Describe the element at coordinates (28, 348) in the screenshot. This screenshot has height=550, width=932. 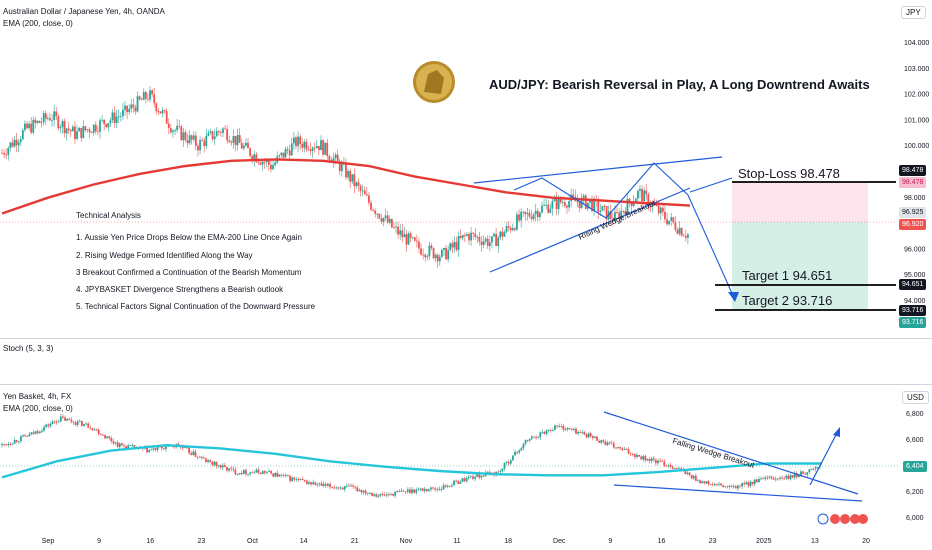
I see `stoch-legend: Stoch (5, 3, 3)` at that location.